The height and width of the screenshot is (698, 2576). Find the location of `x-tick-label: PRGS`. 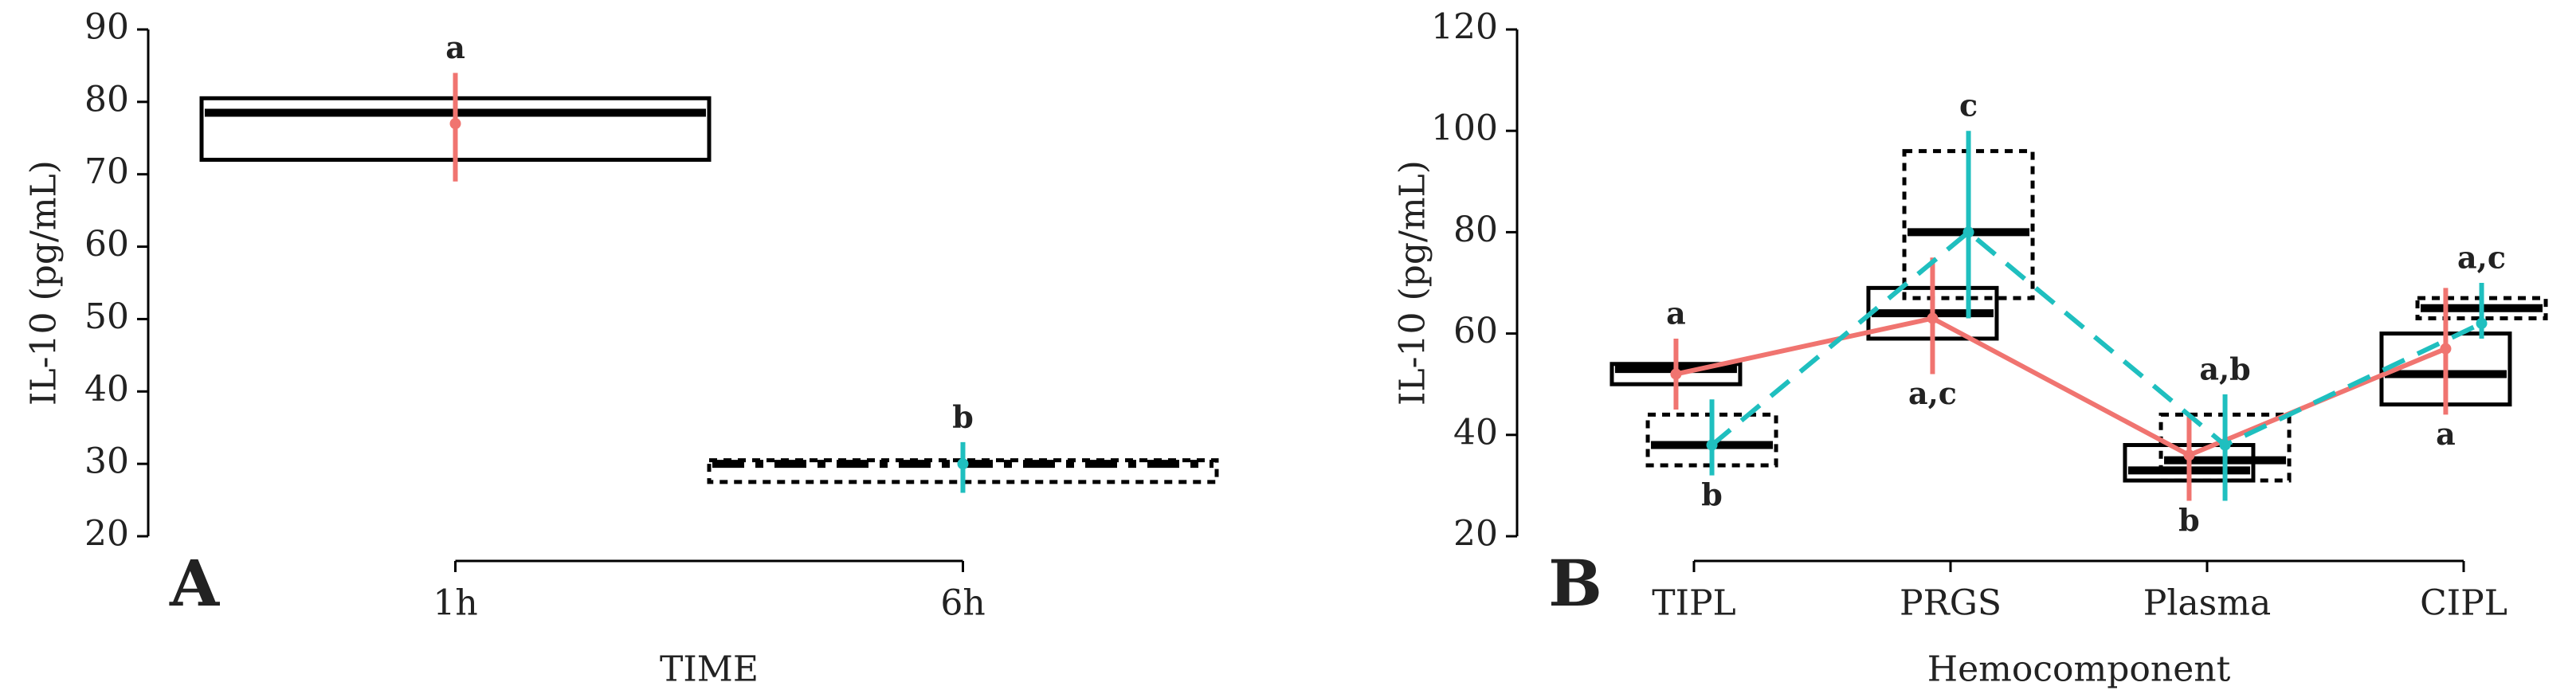

x-tick-label: PRGS is located at coordinates (1951, 603).